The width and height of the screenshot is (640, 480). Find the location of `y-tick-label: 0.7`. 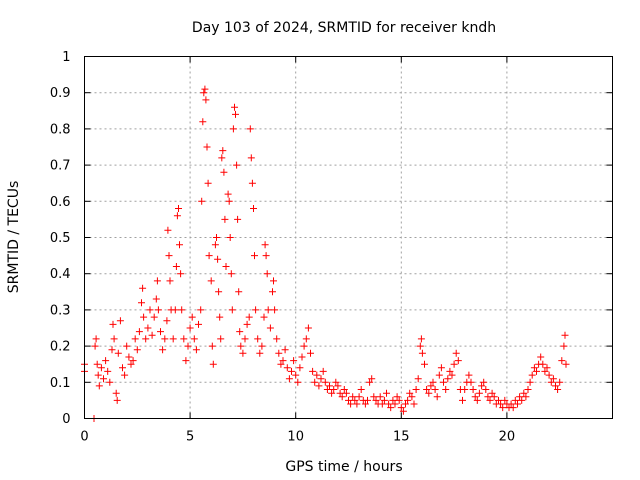

y-tick-label: 0.7 is located at coordinates (60, 166).